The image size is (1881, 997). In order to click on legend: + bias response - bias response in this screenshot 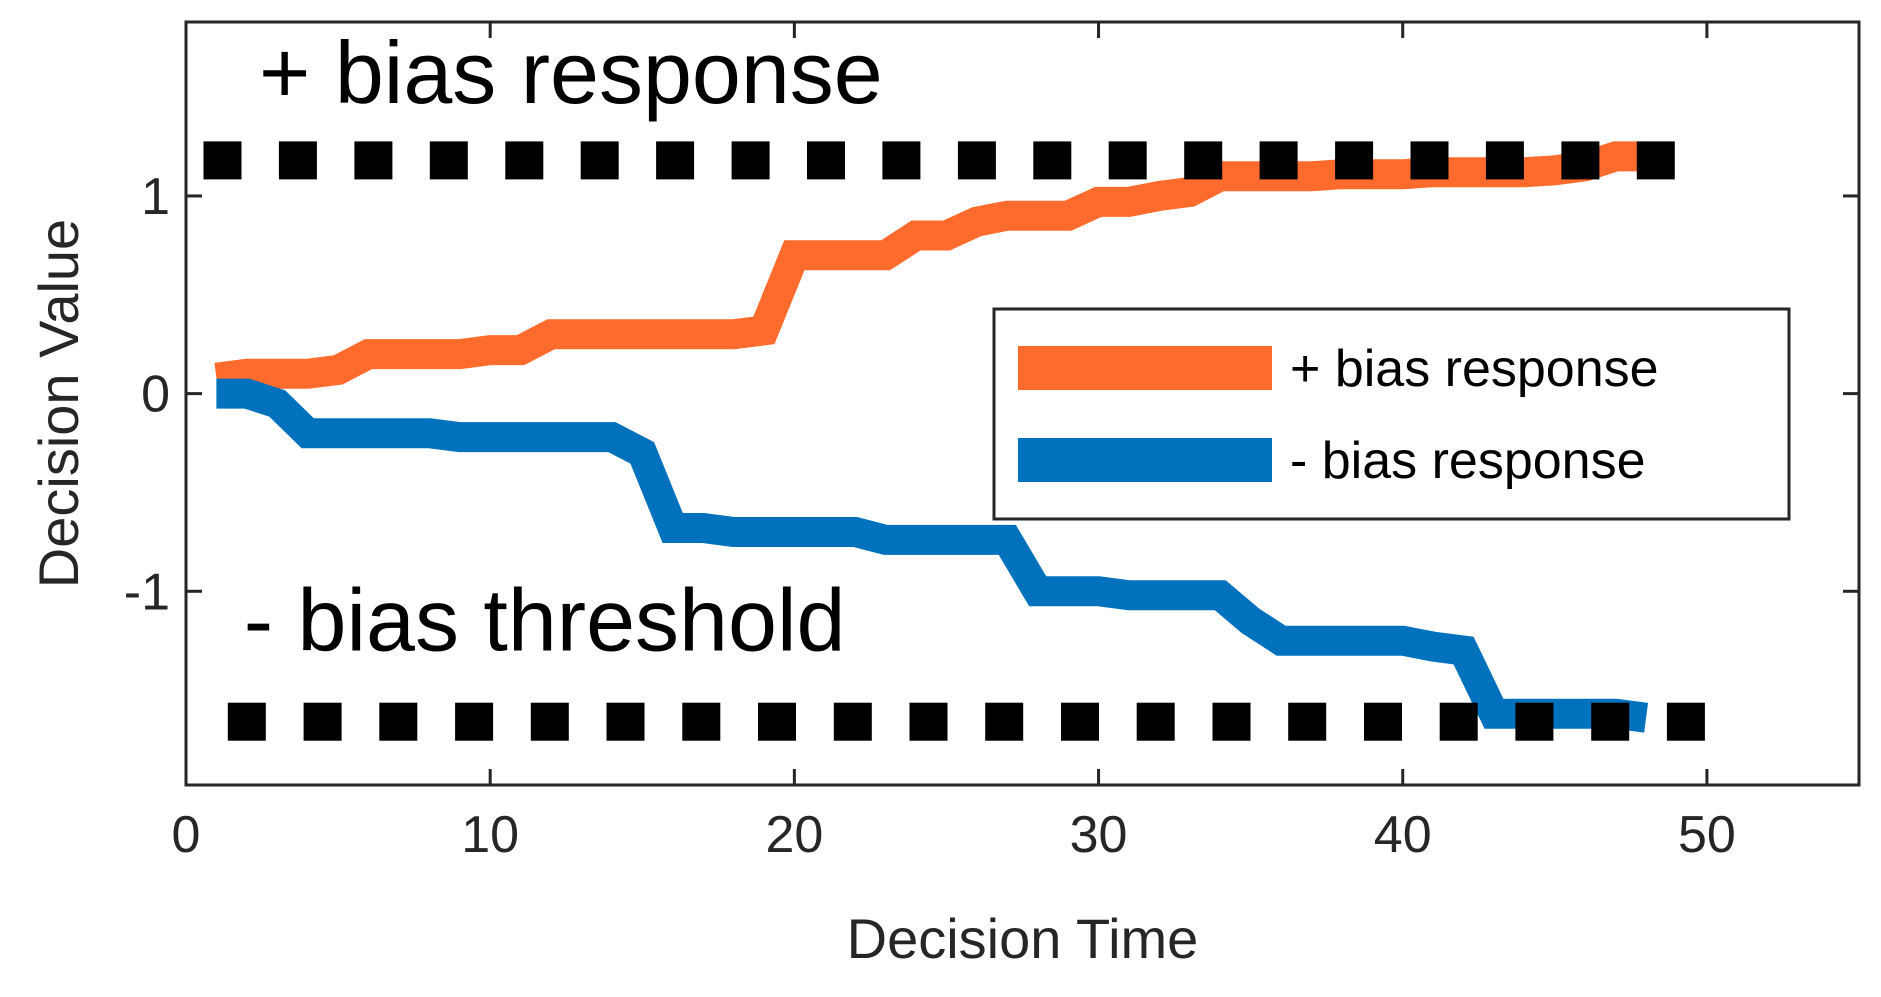, I will do `click(1391, 414)`.